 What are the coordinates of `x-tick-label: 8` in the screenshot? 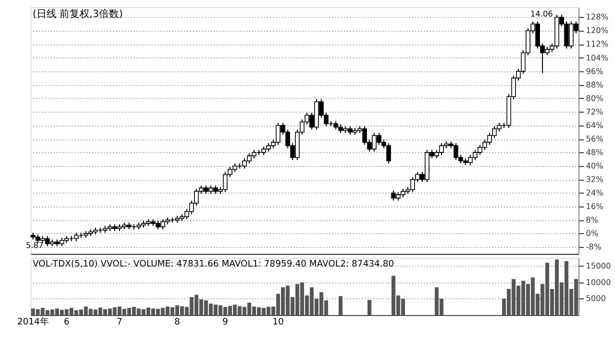 It's located at (177, 322).